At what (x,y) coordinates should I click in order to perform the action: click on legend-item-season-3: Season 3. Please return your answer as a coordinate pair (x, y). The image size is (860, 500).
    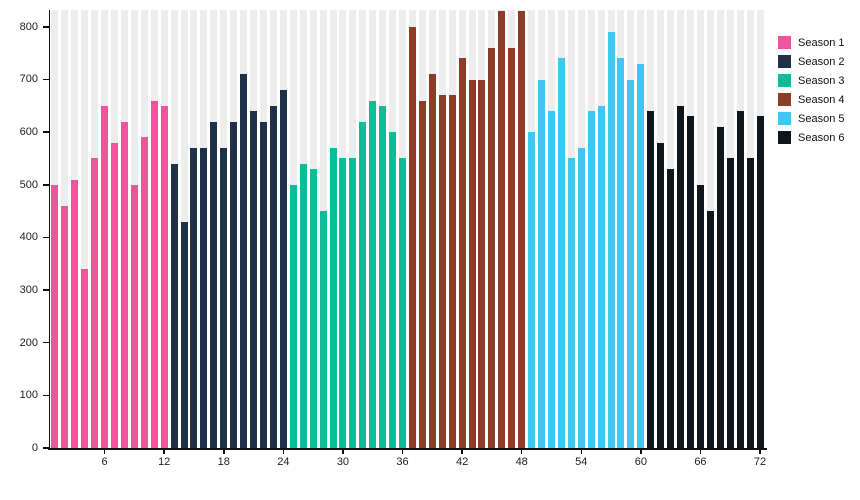
    Looking at the image, I should click on (811, 80).